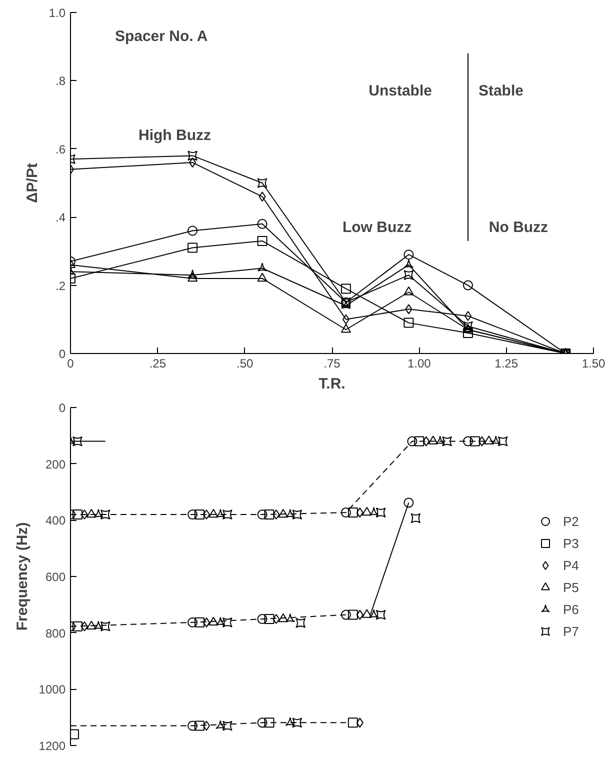 This screenshot has width=613, height=758. What do you see at coordinates (22, 576) in the screenshot?
I see `y-axis-title: Frequency (Hz)` at bounding box center [22, 576].